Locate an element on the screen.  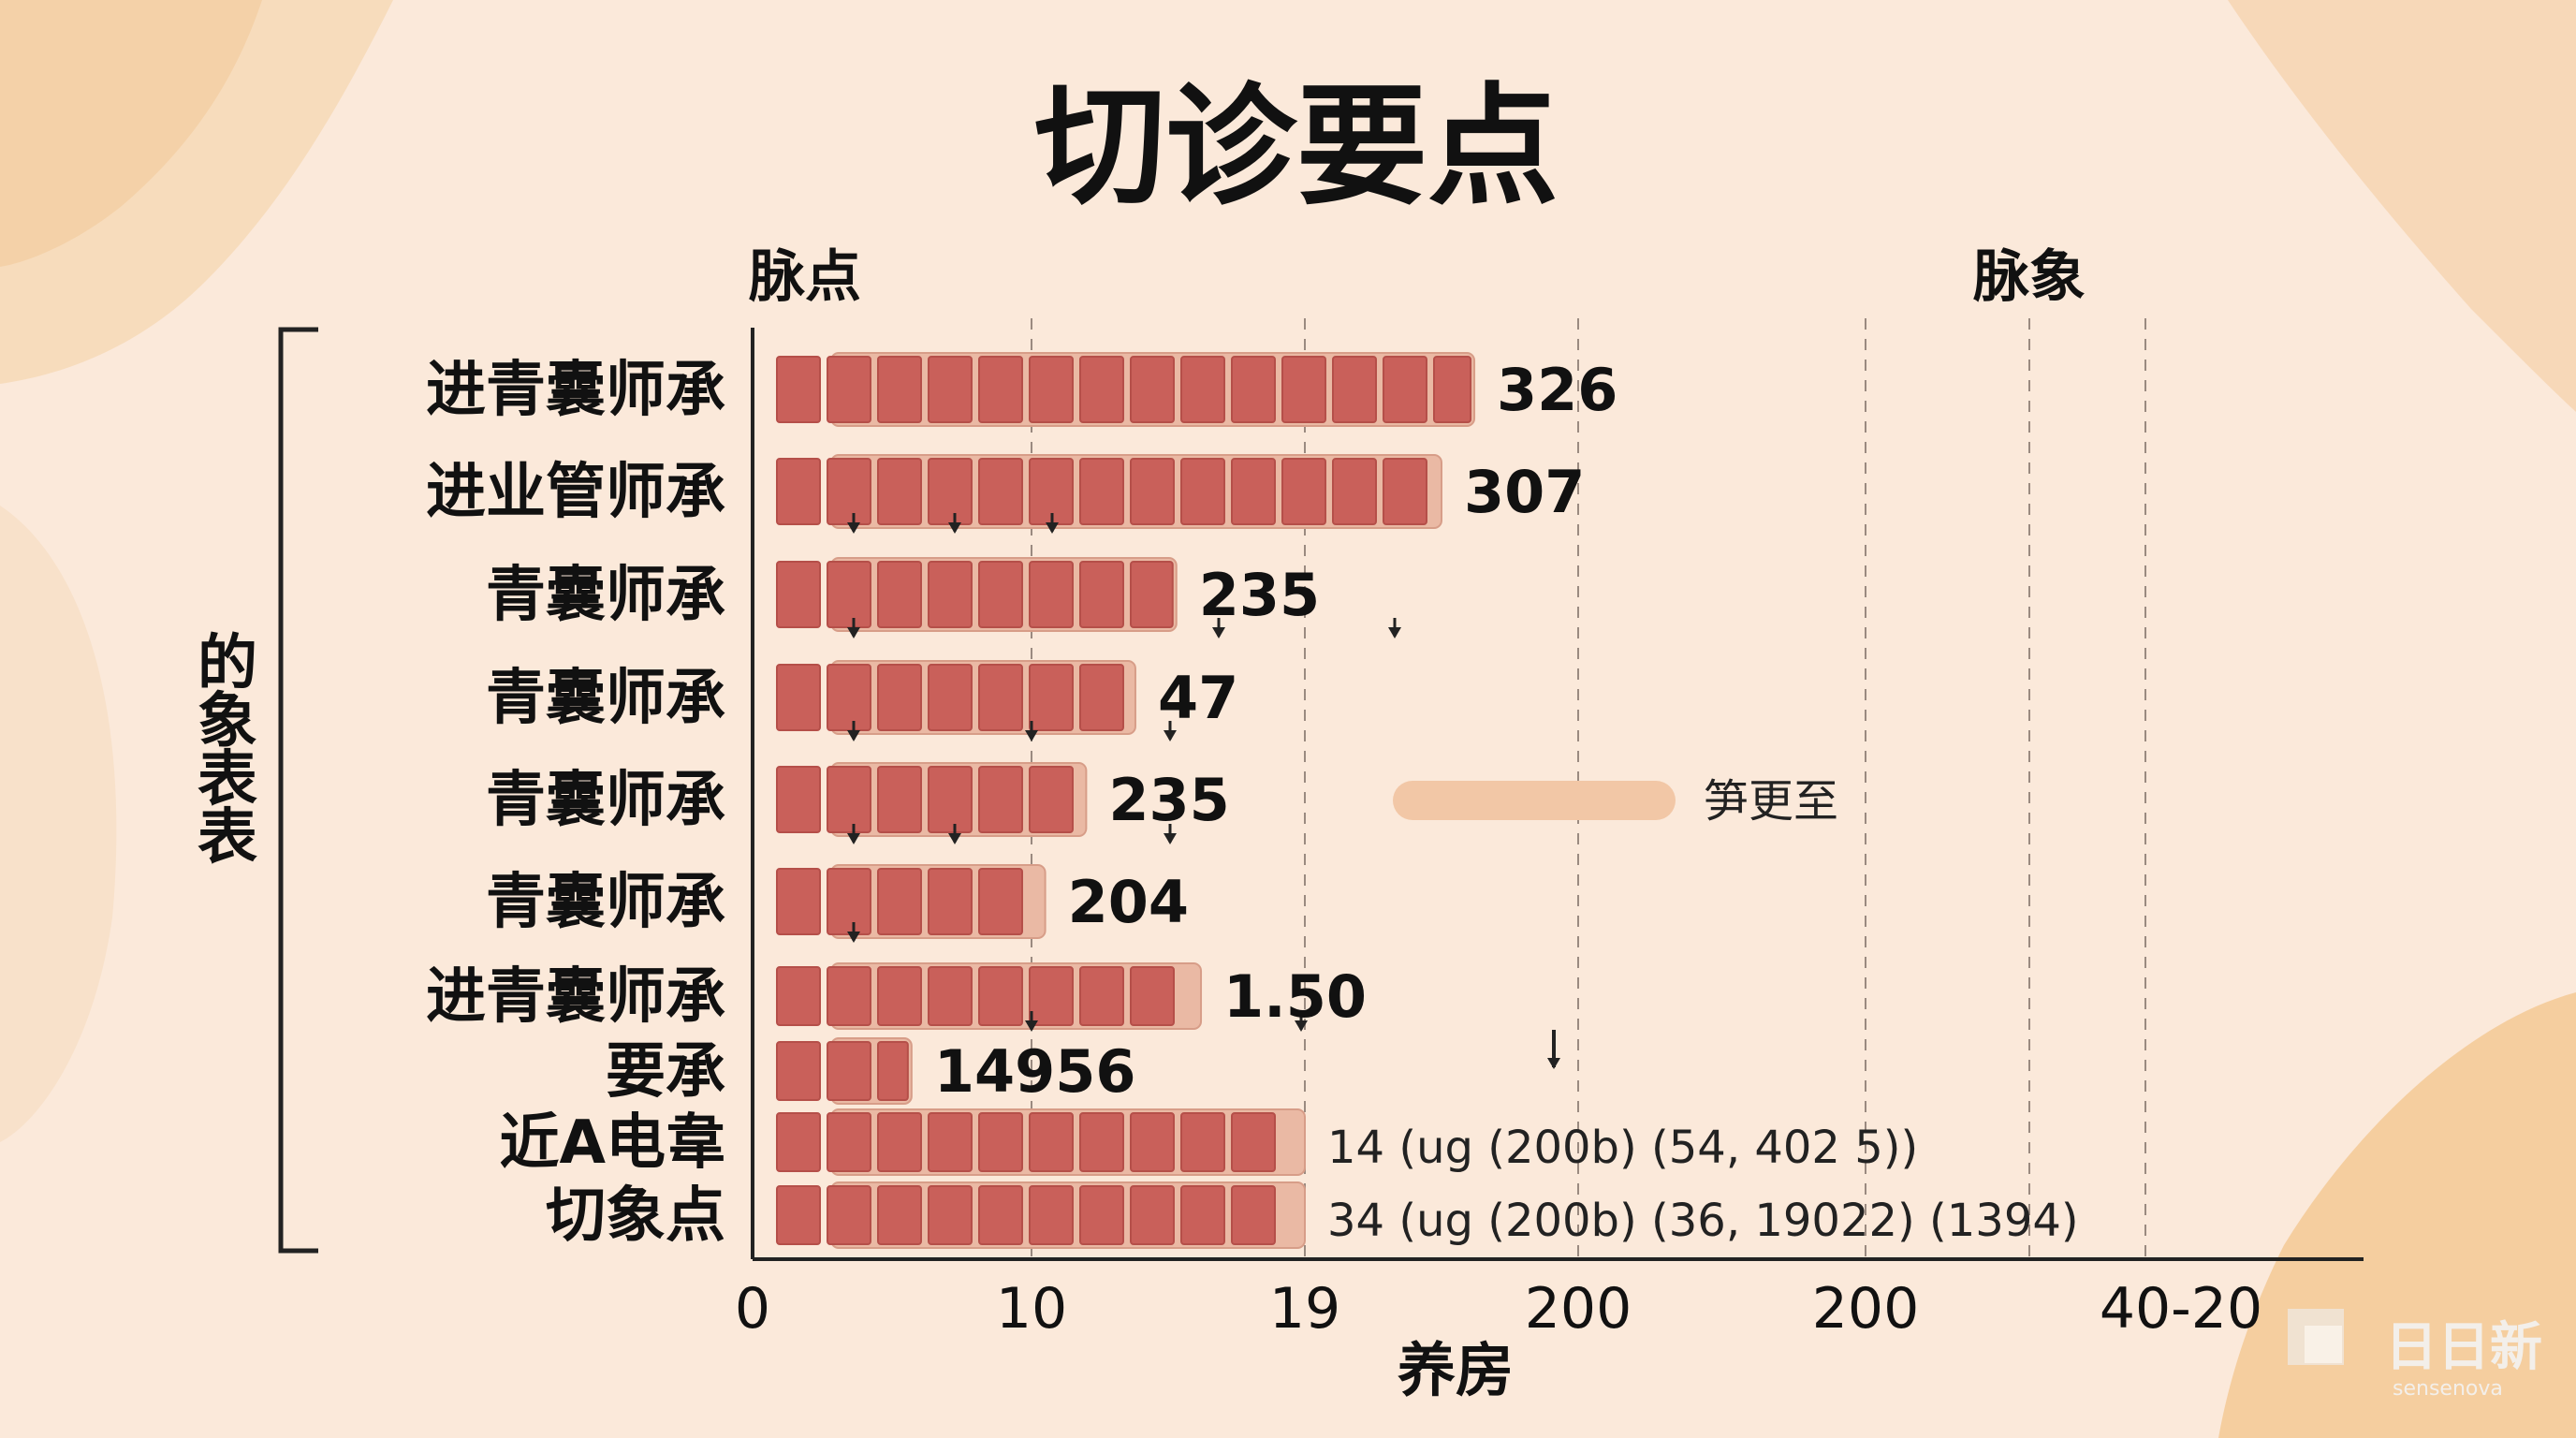
x-tick-label: 10 is located at coordinates (1031, 1309).